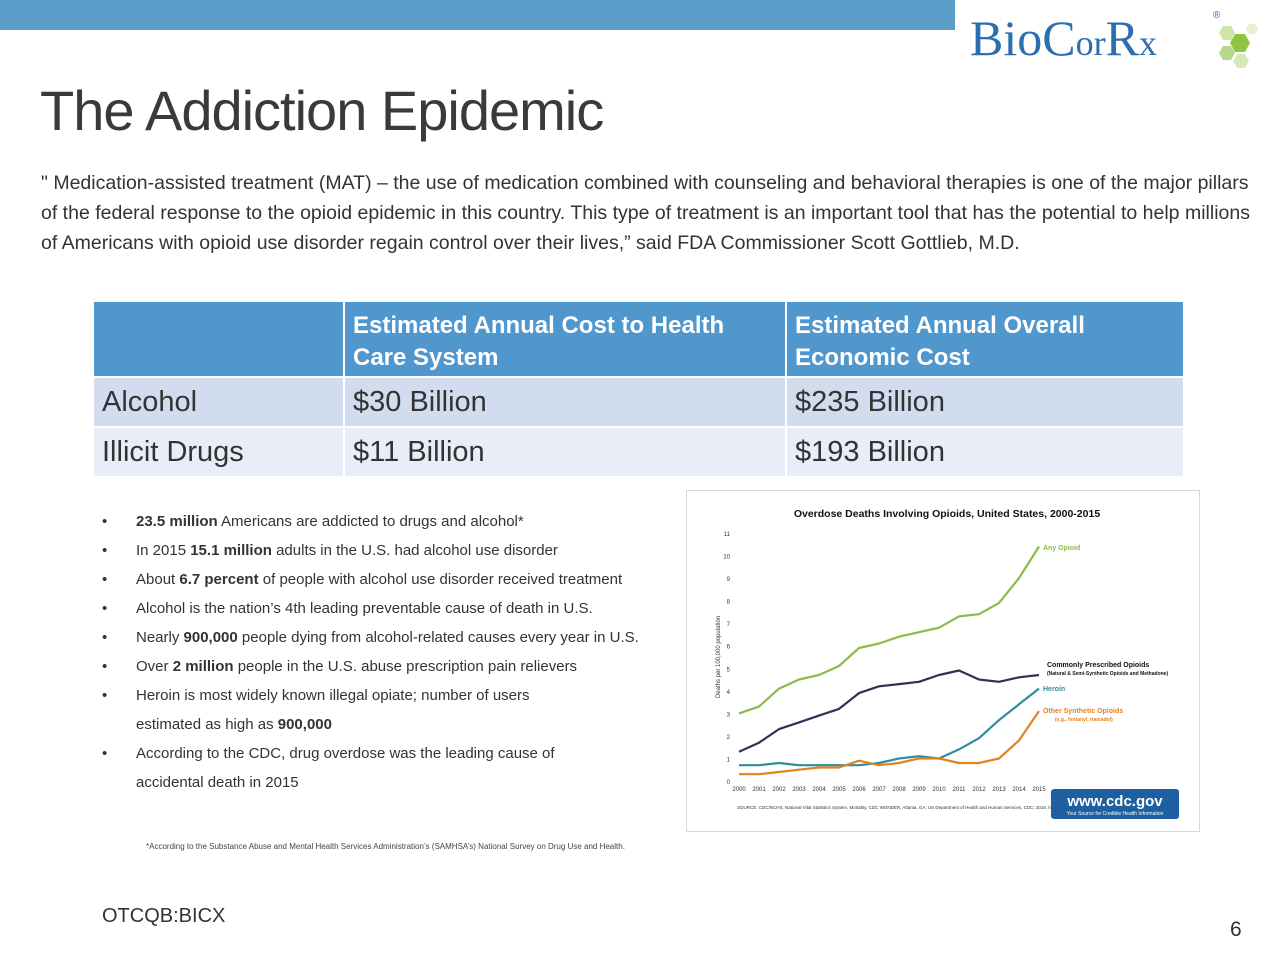  I want to click on y-tick-label: 5, so click(729, 670).